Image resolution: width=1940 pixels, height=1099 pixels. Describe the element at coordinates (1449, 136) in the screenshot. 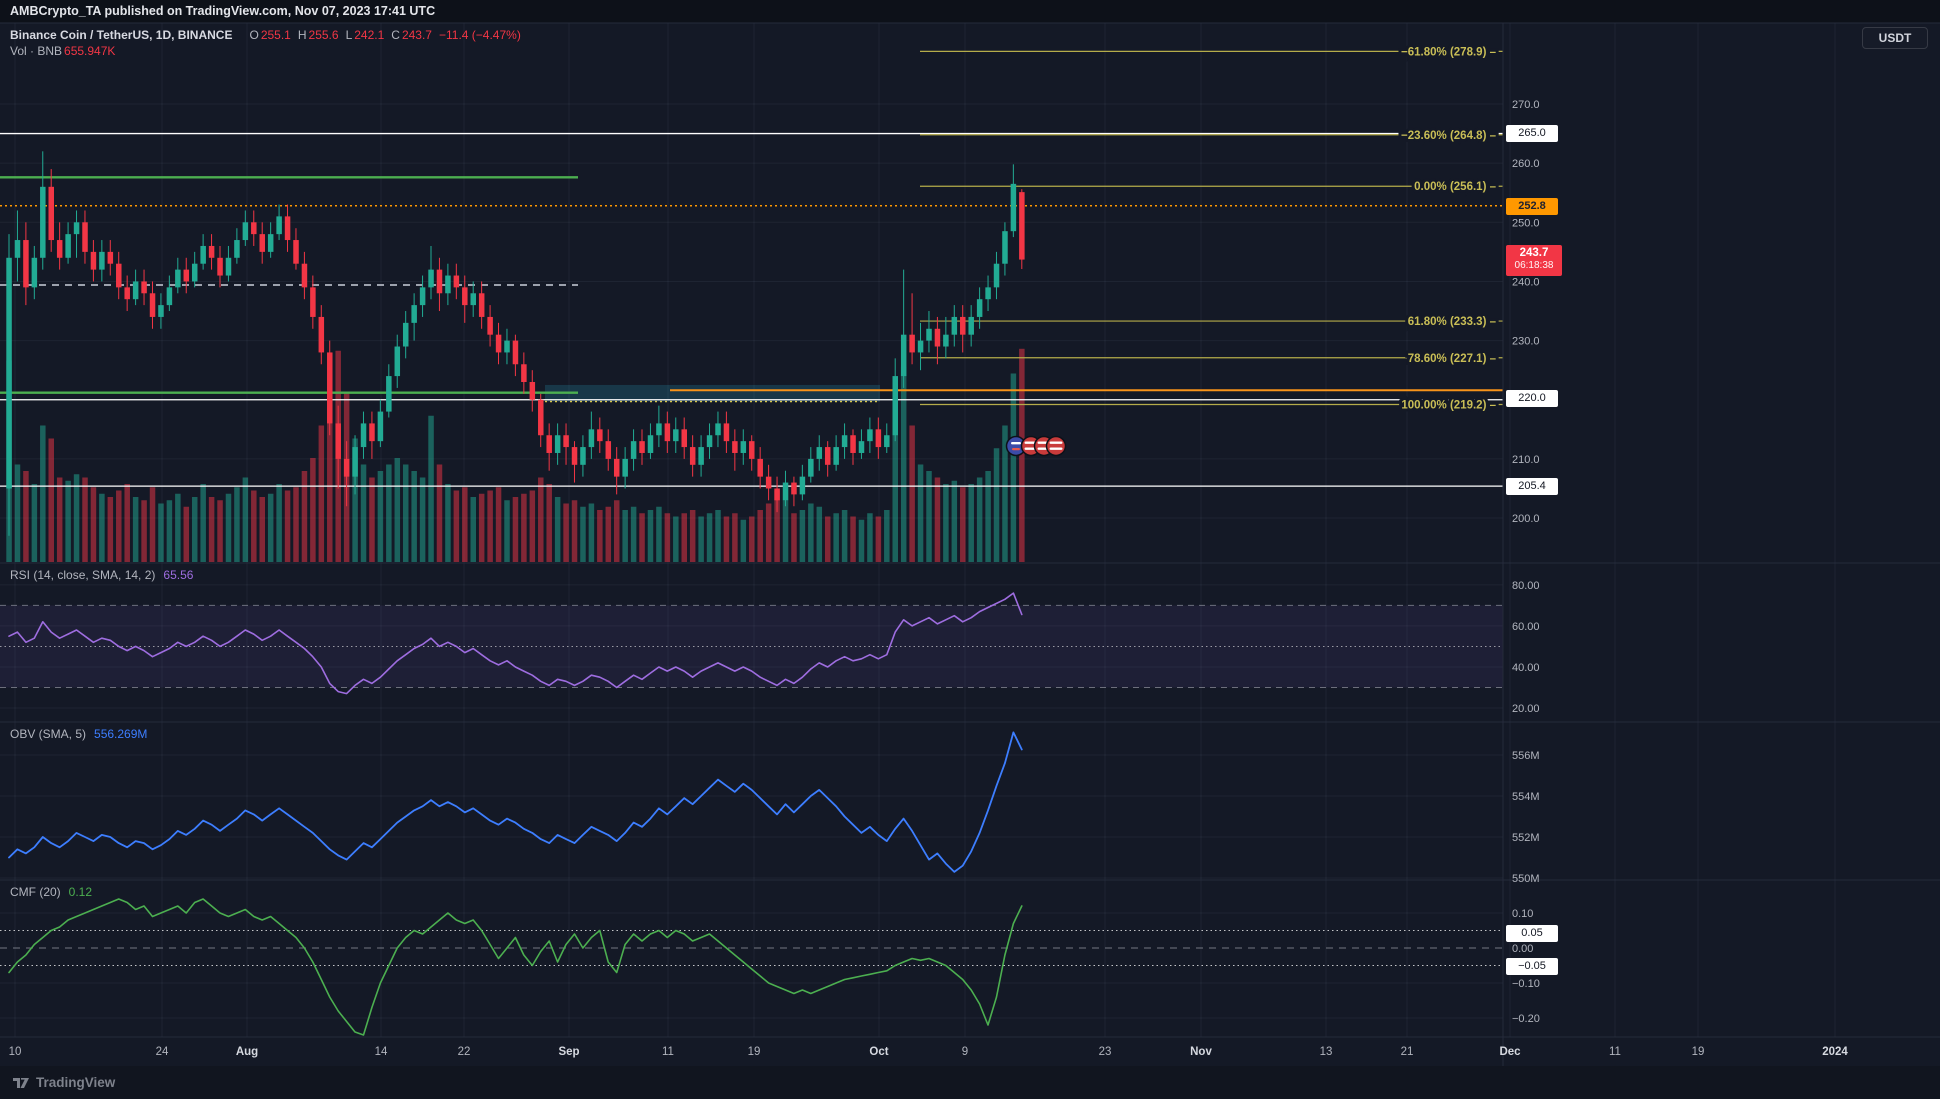

I see `svg-text: −23.60% (264.8) –` at that location.